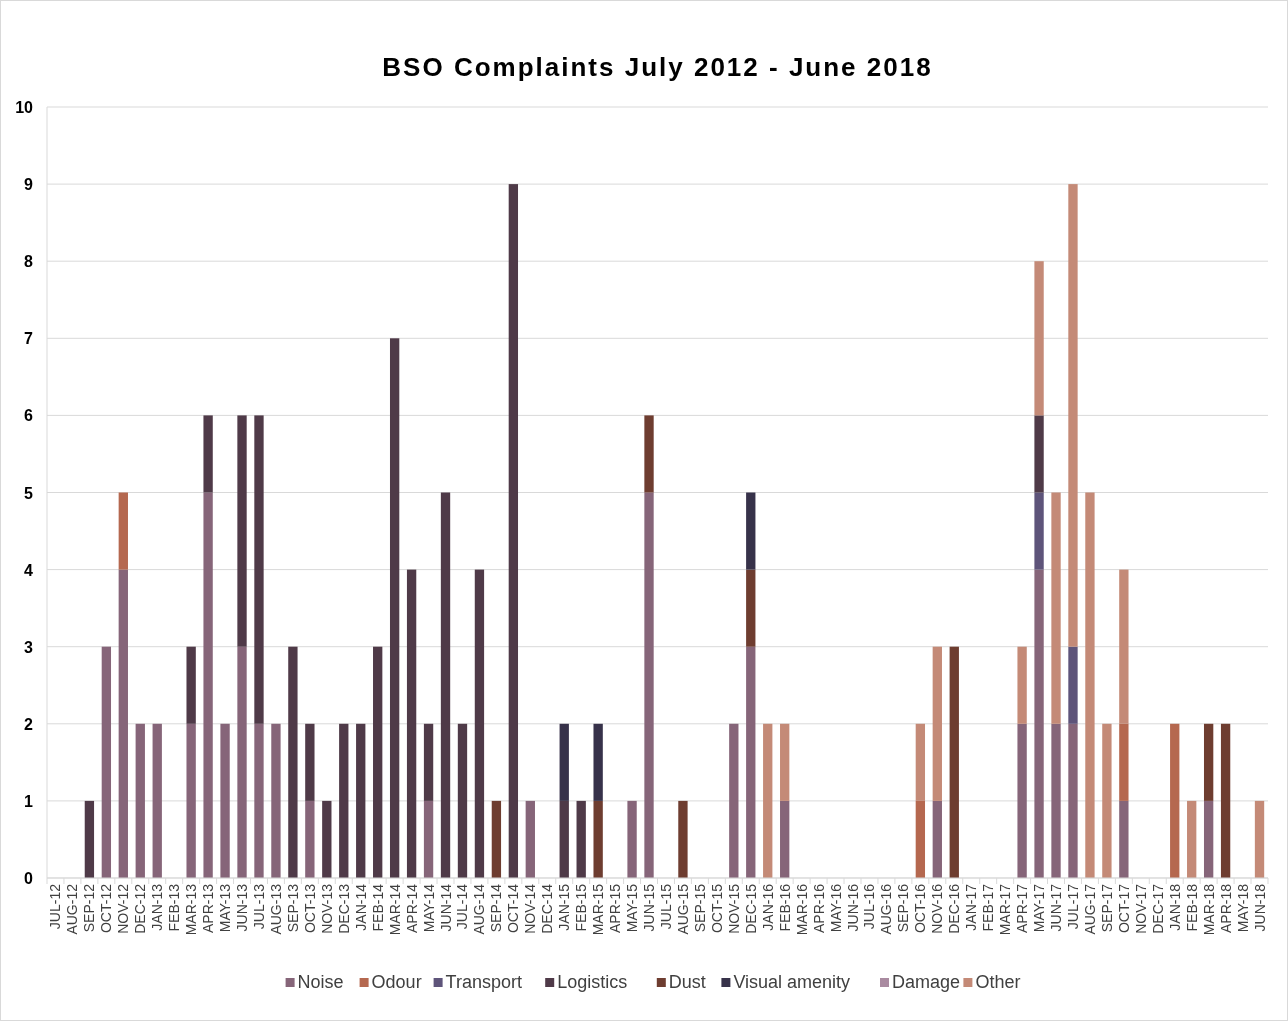 Image resolution: width=1288 pixels, height=1021 pixels. Describe the element at coordinates (360, 907) in the screenshot. I see `x-tick-label: JAN-14` at that location.